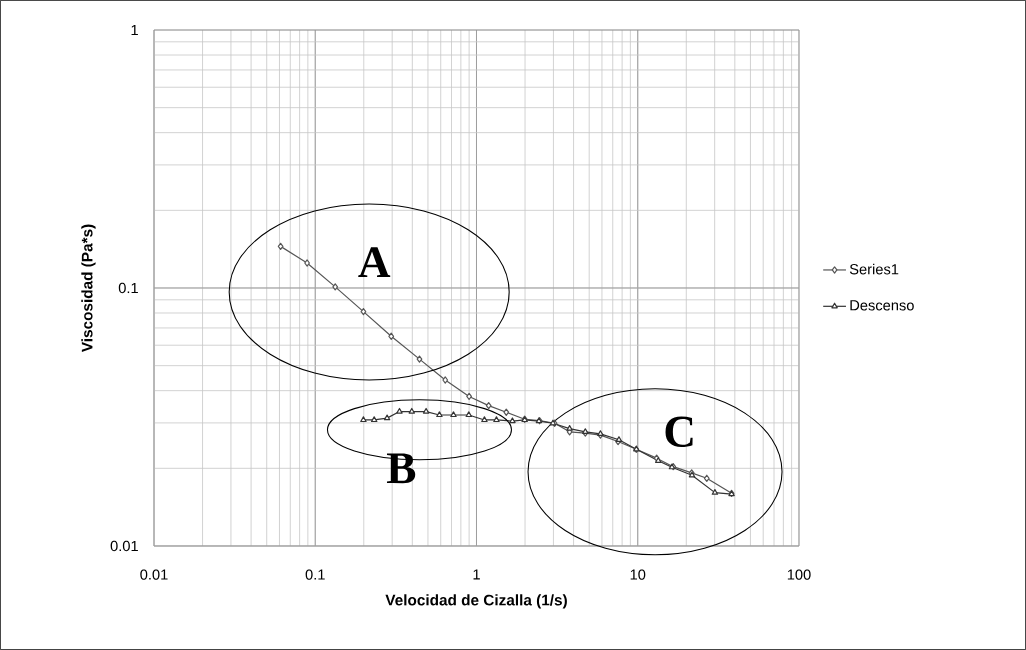 The image size is (1026, 650). What do you see at coordinates (679, 432) in the screenshot?
I see `annotation: C` at bounding box center [679, 432].